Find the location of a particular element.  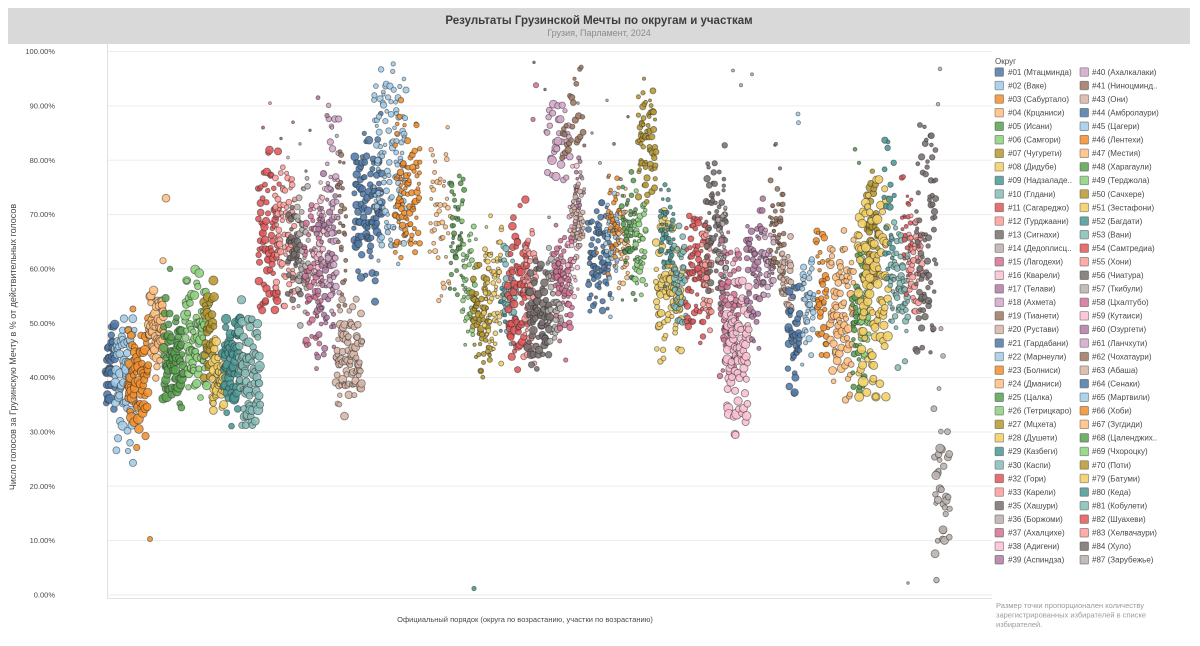

svg-text: #04 (Крцаниси) is located at coordinates (1036, 113).